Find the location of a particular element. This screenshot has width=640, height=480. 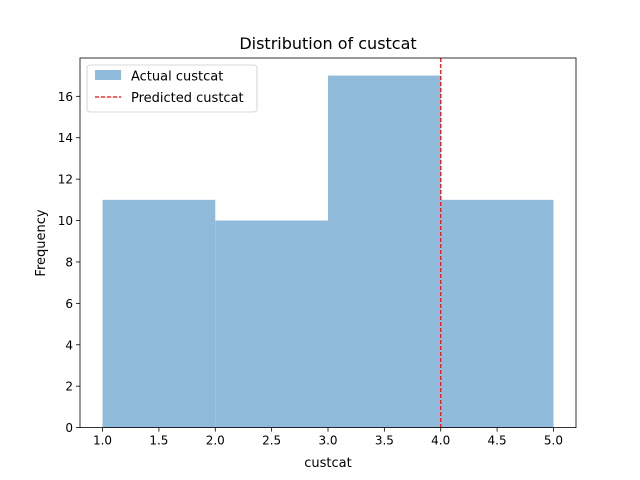

x-tick-label: 1.0 is located at coordinates (102, 441).